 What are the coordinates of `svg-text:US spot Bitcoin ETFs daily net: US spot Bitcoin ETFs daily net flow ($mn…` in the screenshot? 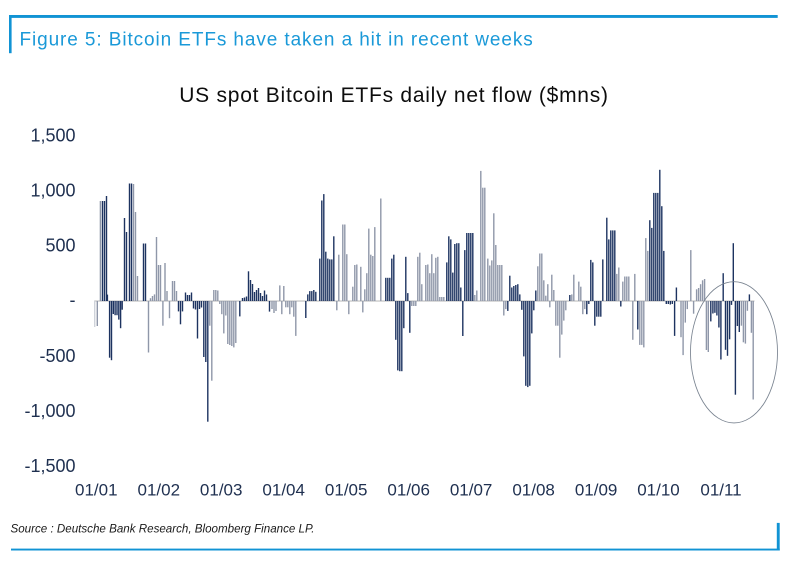 It's located at (393, 95).